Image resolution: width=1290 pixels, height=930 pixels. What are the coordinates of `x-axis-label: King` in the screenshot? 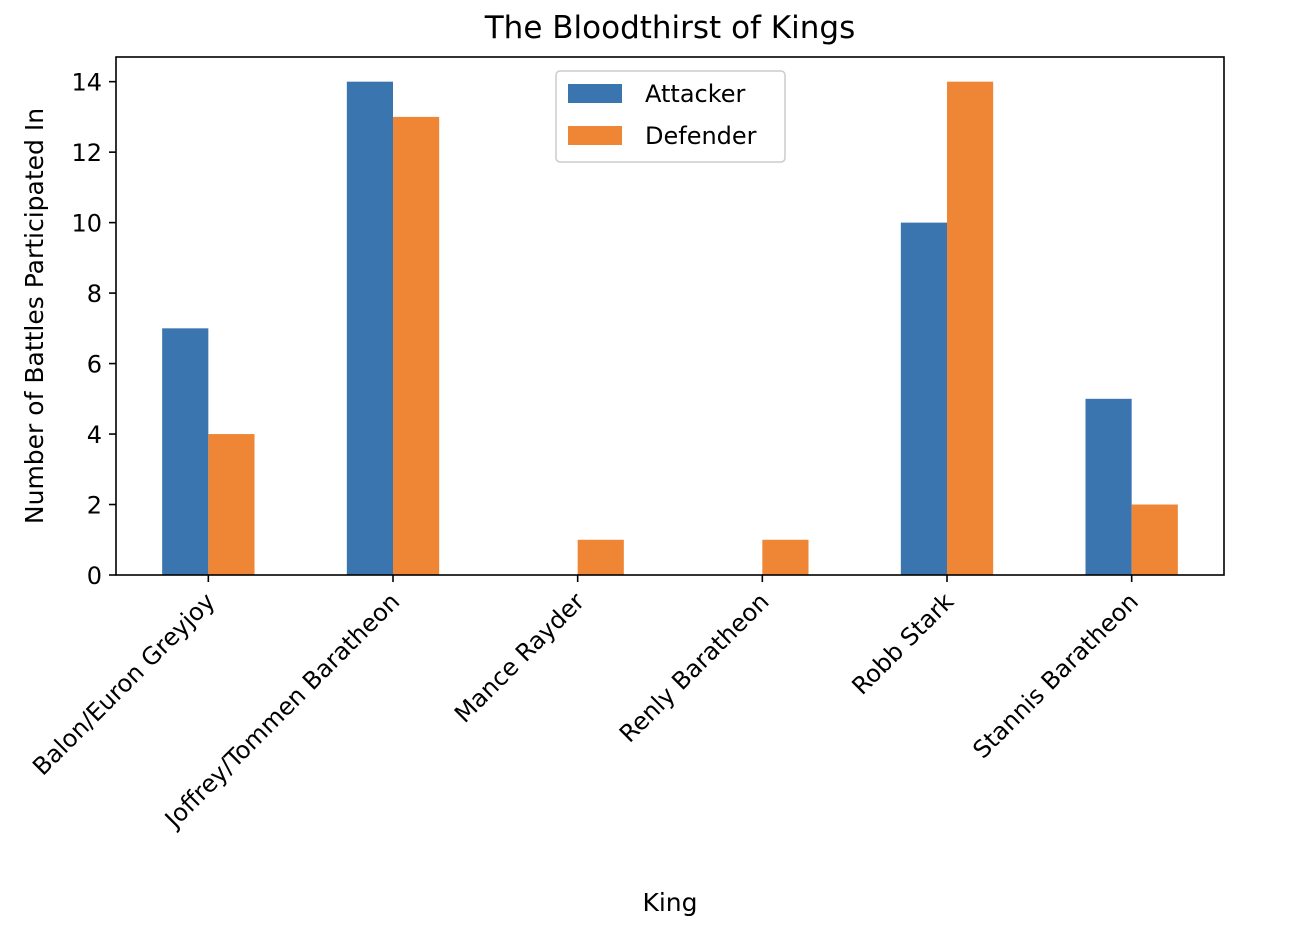 It's located at (669, 902).